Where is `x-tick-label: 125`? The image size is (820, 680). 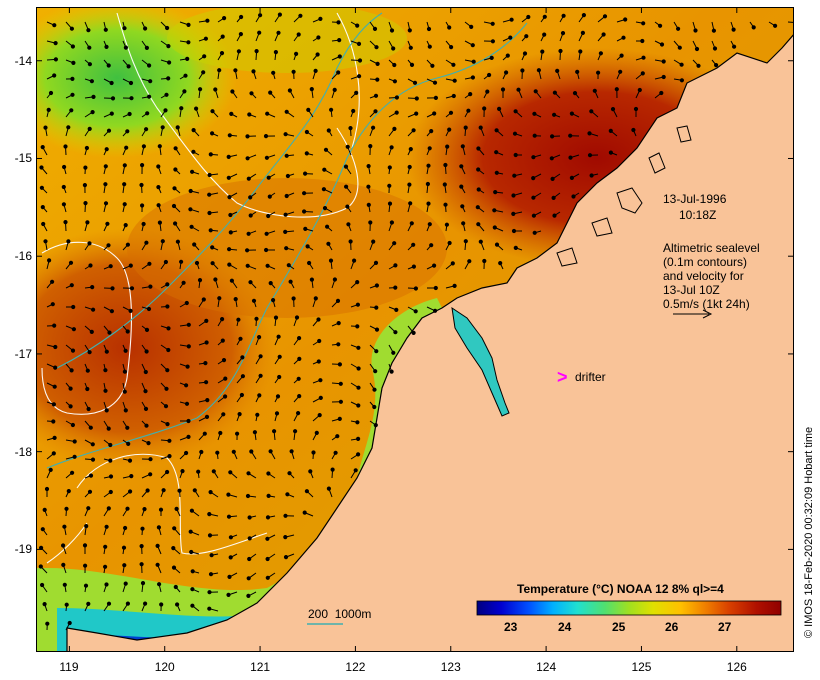 x-tick-label: 125 is located at coordinates (641, 667).